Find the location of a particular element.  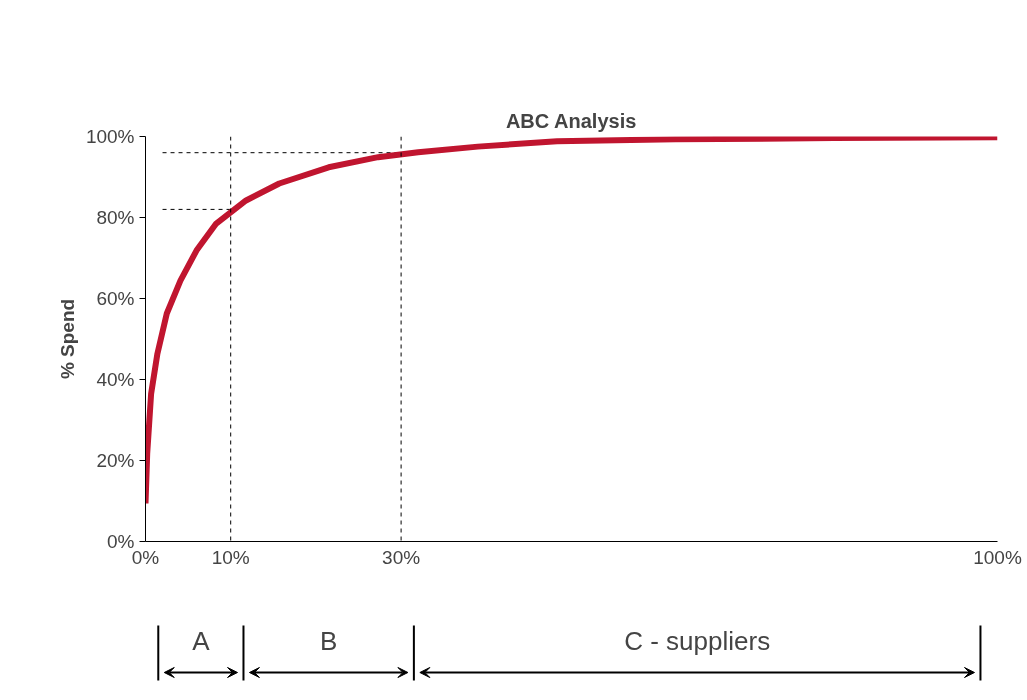

text: C - suppliers is located at coordinates (697, 640).